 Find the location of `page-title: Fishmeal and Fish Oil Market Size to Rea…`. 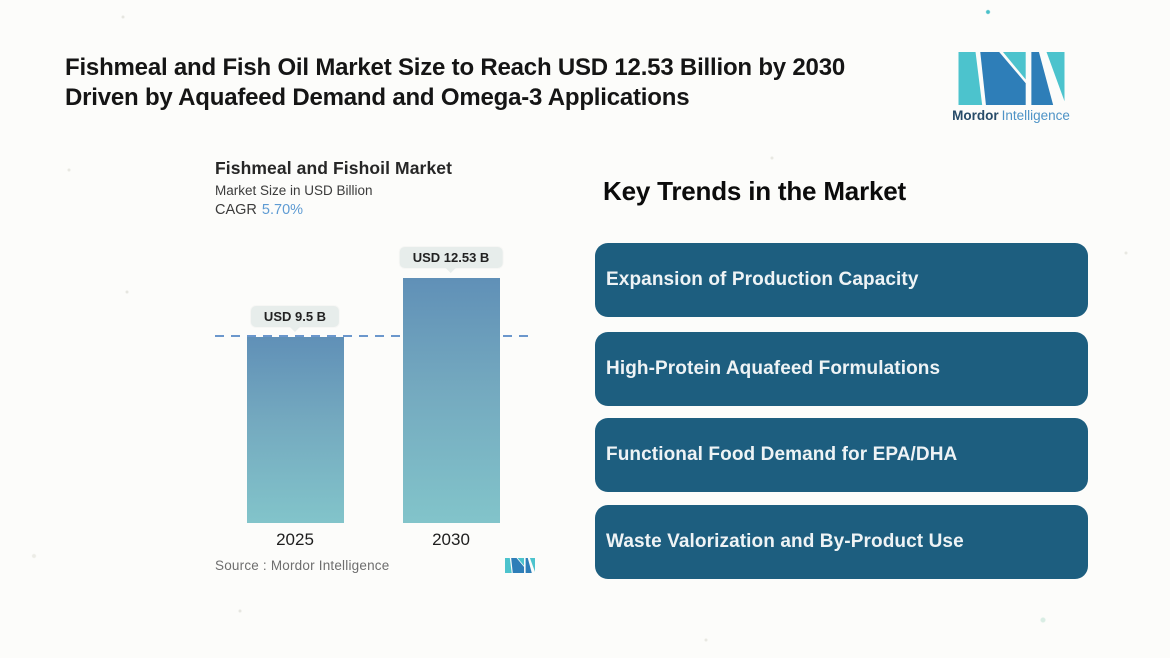

page-title: Fishmeal and Fish Oil Market Size to Rea… is located at coordinates (515, 83).